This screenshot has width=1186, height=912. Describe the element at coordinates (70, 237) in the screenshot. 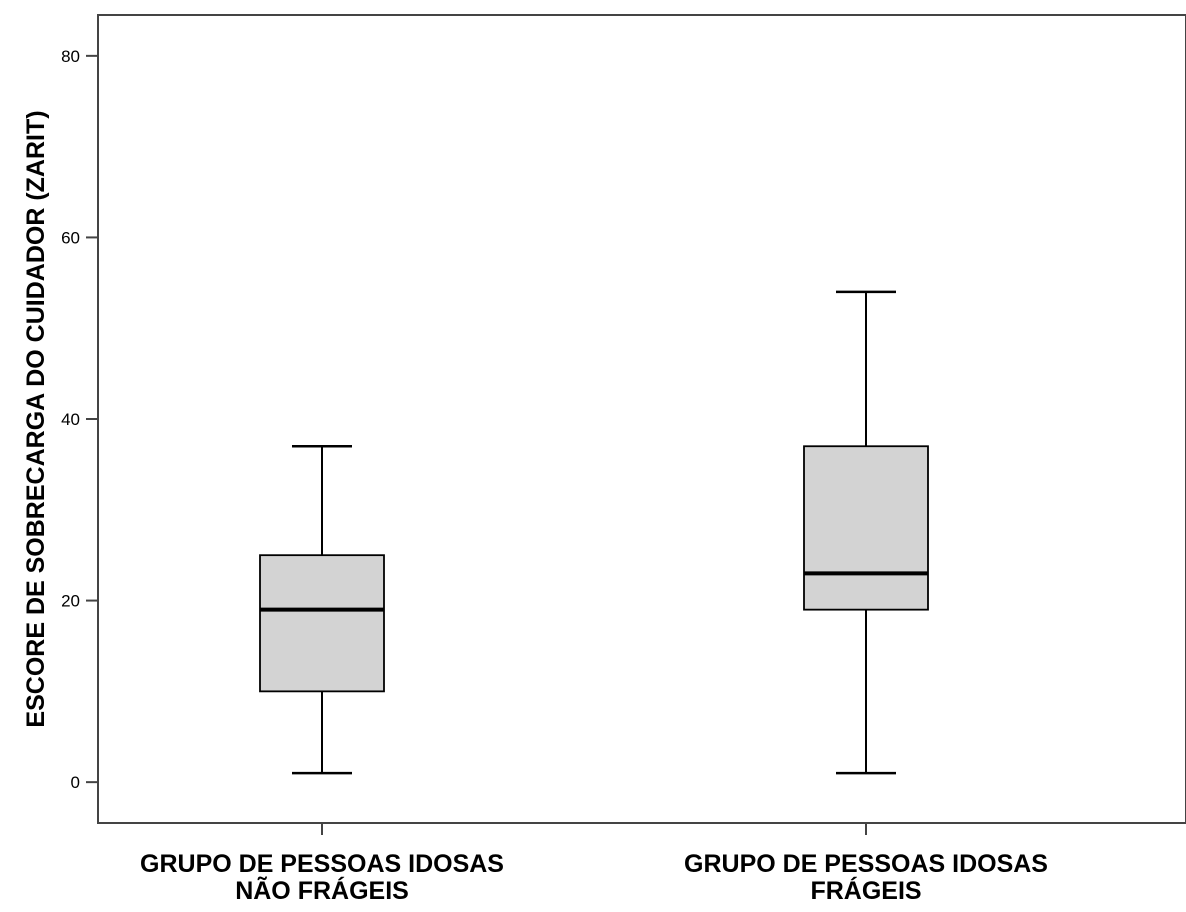

I see `y-tick-label: 60` at that location.